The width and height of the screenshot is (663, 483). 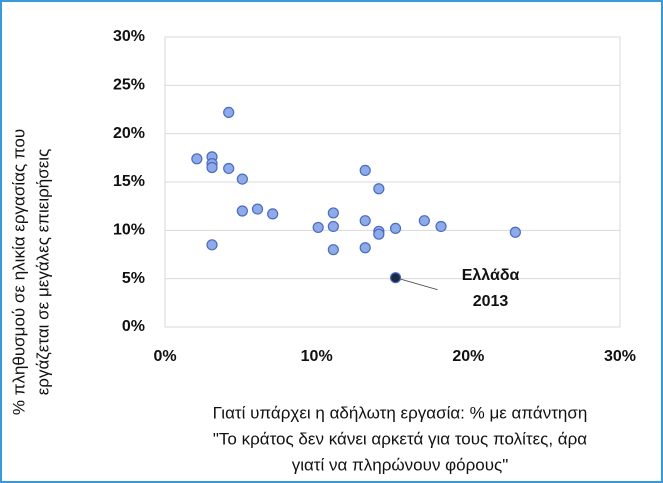 What do you see at coordinates (468, 356) in the screenshot?
I see `x-tick-label: 20%` at bounding box center [468, 356].